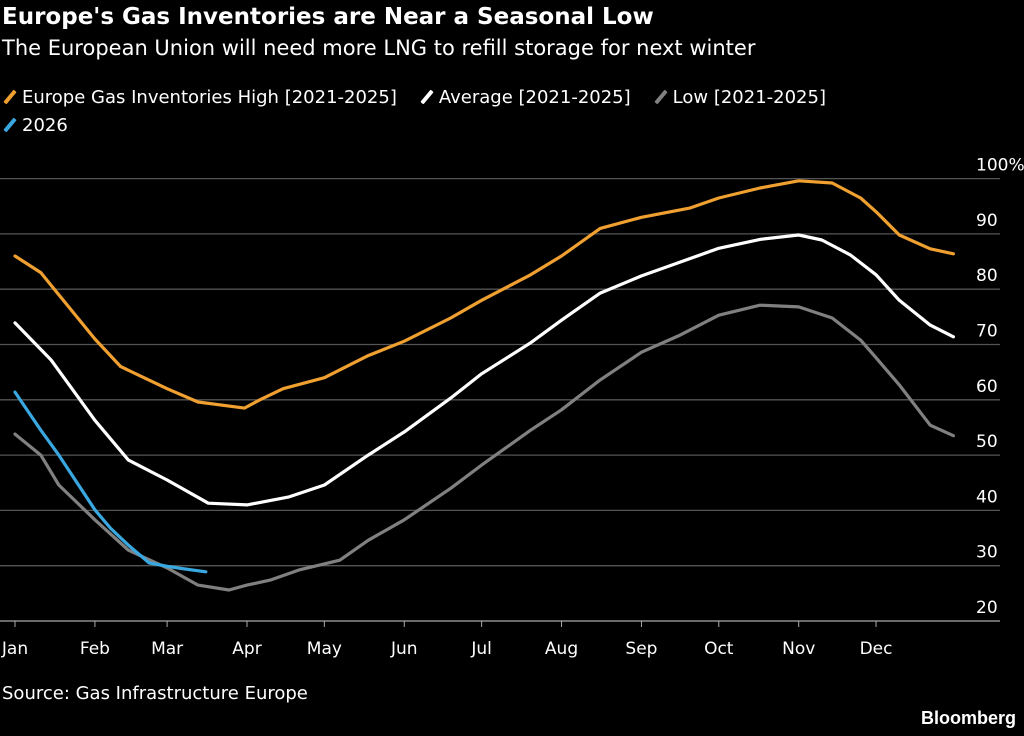 This screenshot has height=736, width=1024. What do you see at coordinates (641, 649) in the screenshot?
I see `x-tick-label: Sep` at bounding box center [641, 649].